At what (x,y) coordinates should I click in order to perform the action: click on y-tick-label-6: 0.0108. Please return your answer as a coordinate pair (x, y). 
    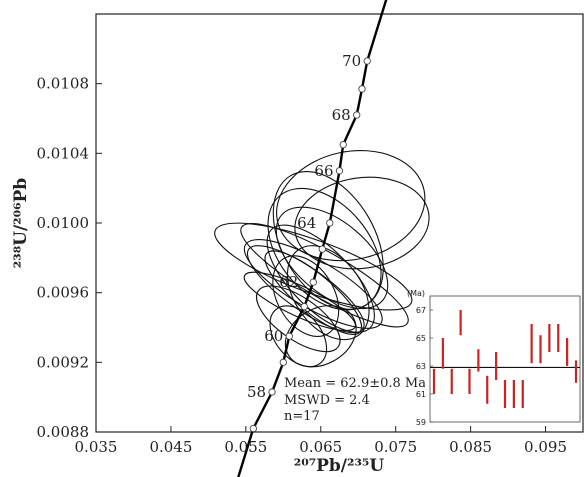
    Looking at the image, I should click on (63, 84).